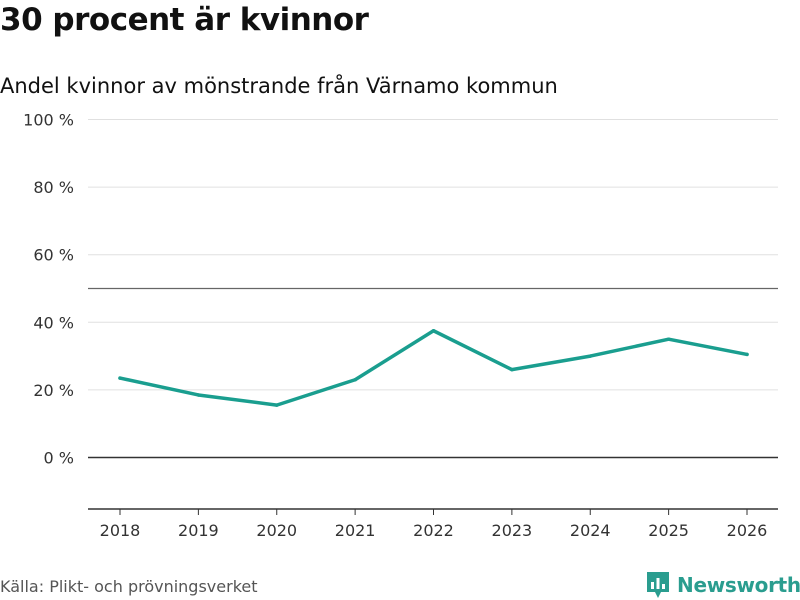  What do you see at coordinates (433, 530) in the screenshot?
I see `x-tick-label: 2022` at bounding box center [433, 530].